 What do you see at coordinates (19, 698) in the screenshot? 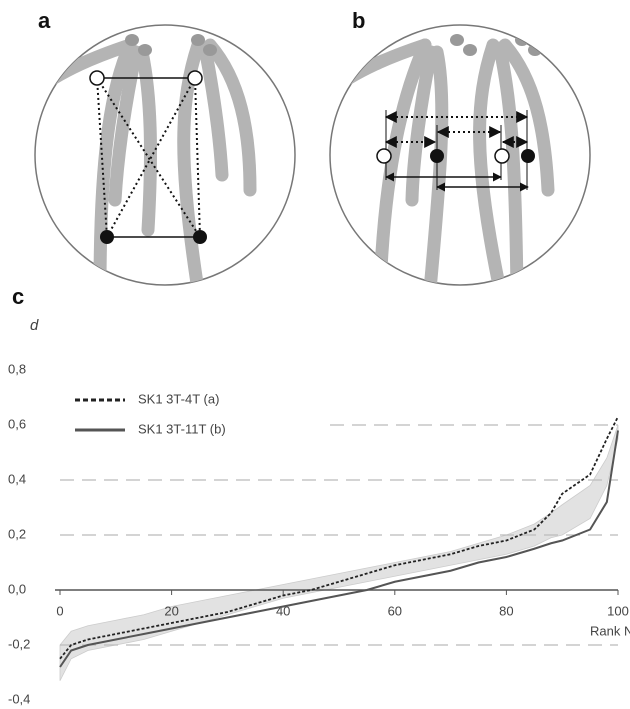
I see `y-tick-label: -0,4` at bounding box center [19, 698].